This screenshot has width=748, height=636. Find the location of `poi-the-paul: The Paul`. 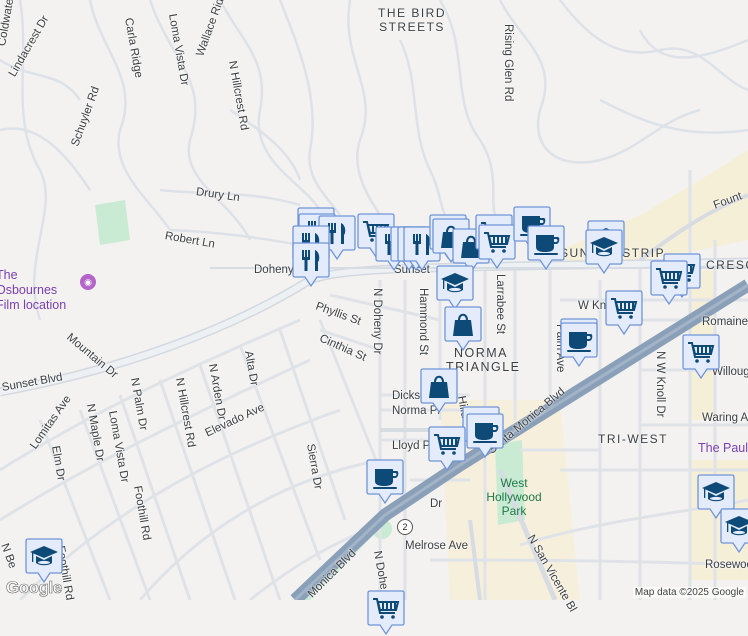

poi-the-paul: The Paul is located at coordinates (723, 448).